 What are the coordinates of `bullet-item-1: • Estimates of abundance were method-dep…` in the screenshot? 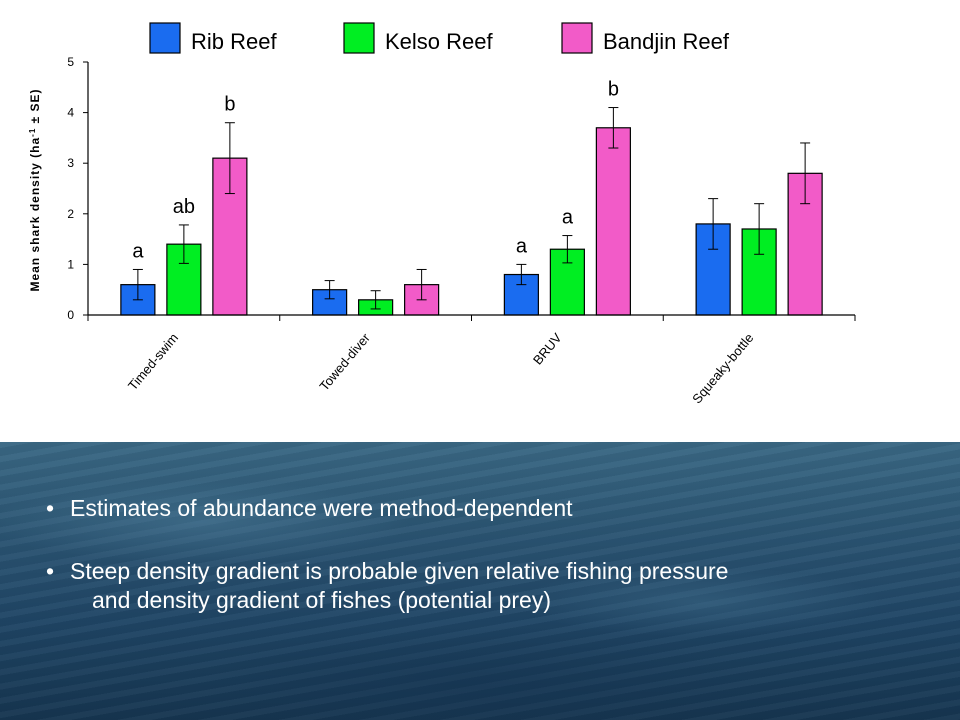 It's located at (387, 508).